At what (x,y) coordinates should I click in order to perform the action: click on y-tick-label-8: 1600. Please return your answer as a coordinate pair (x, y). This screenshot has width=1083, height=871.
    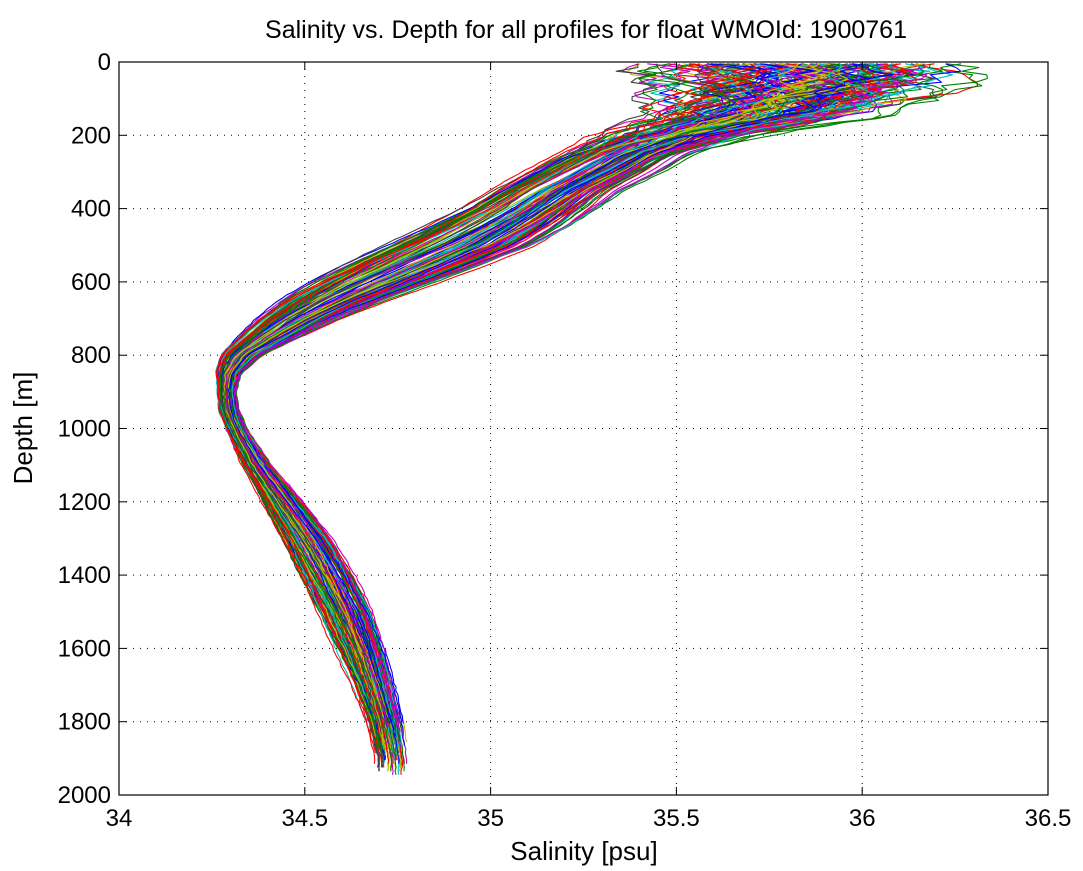
    Looking at the image, I should click on (84, 648).